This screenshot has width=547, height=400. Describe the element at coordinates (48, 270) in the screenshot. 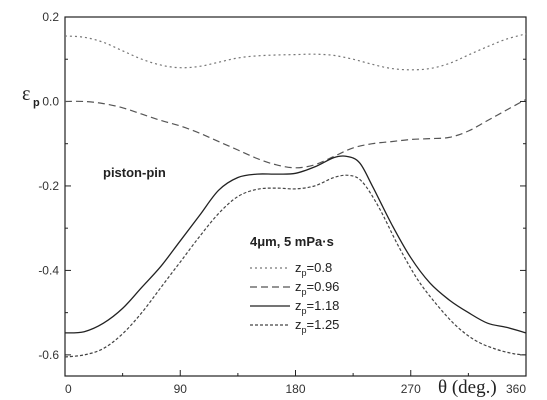

I see `y-tick-label: -0.4` at that location.